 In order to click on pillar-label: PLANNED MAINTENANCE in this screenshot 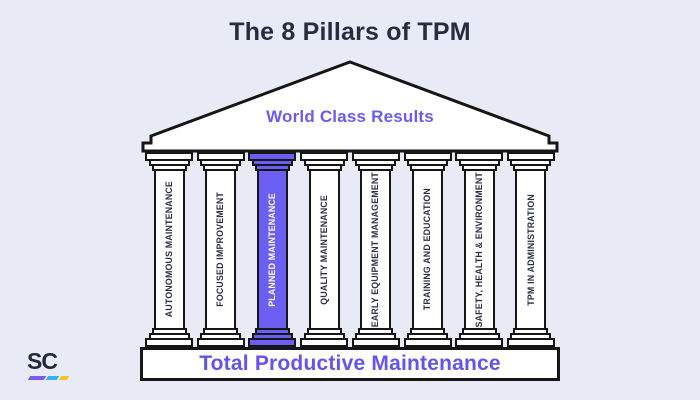, I will do `click(272, 249)`.